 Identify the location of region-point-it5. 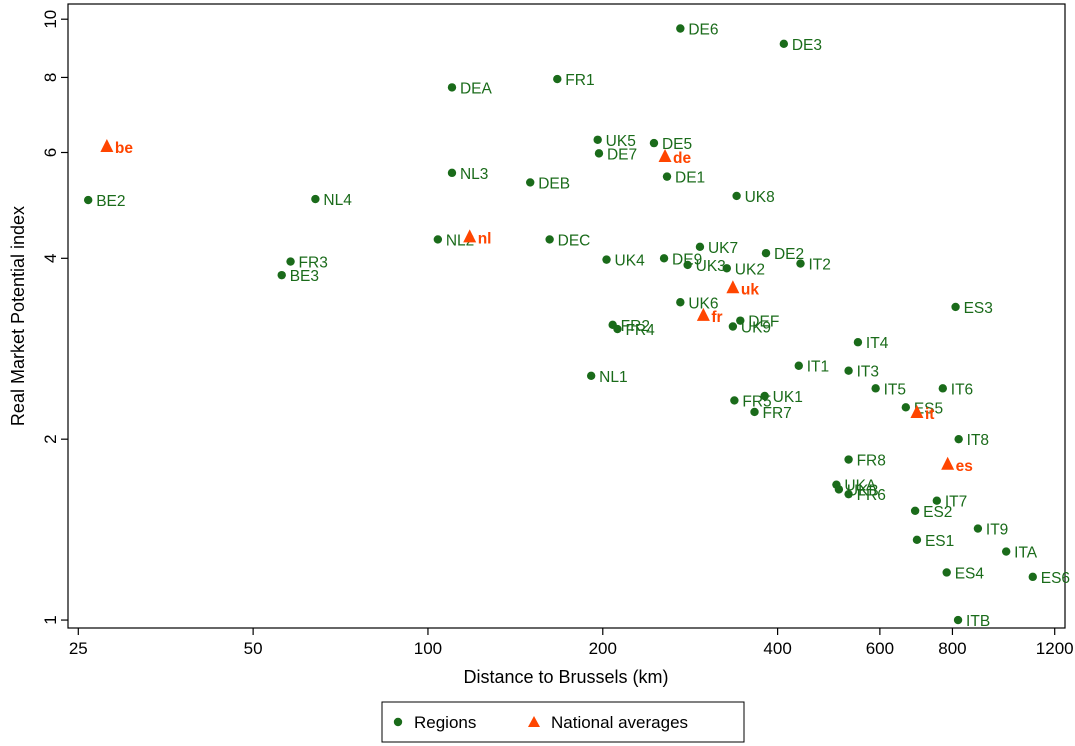
(875, 388).